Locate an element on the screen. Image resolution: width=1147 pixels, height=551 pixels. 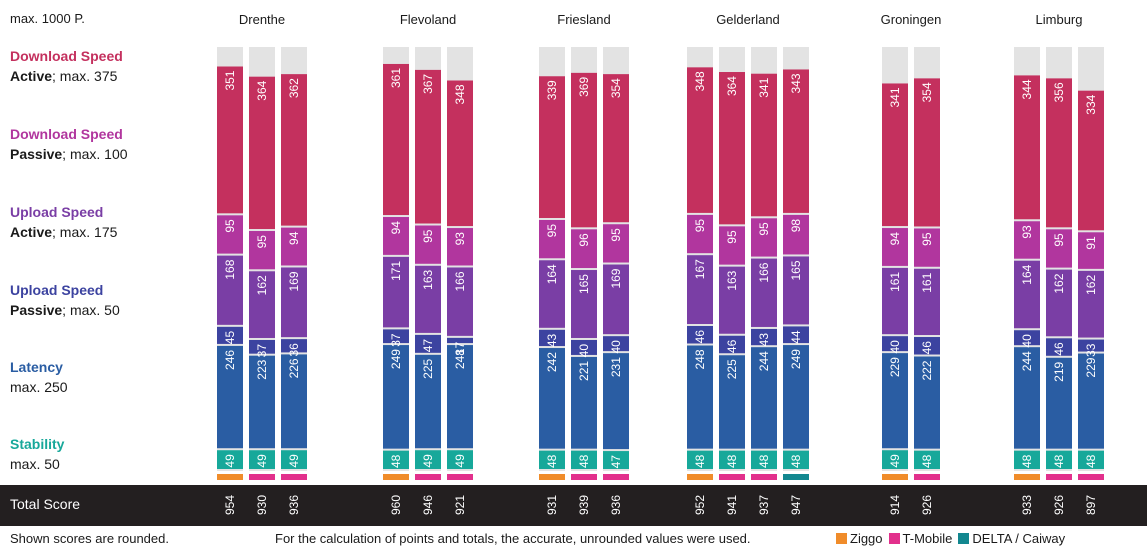
segment-value-label: 169 is located at coordinates (616, 278).